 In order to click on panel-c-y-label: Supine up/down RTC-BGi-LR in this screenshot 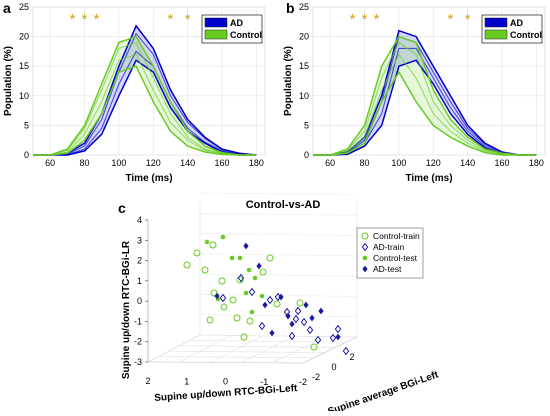, I will do `click(126, 309)`.